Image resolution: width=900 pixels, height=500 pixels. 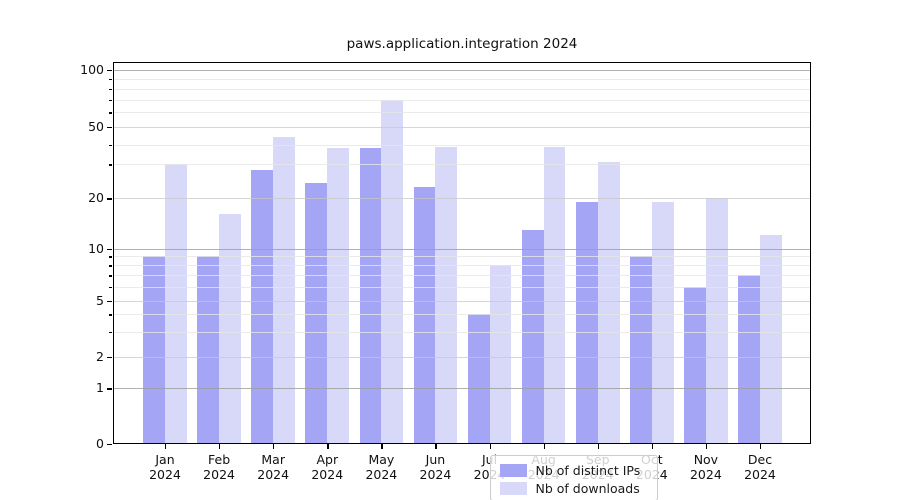 I want to click on x-tick-sep, so click(x=598, y=446).